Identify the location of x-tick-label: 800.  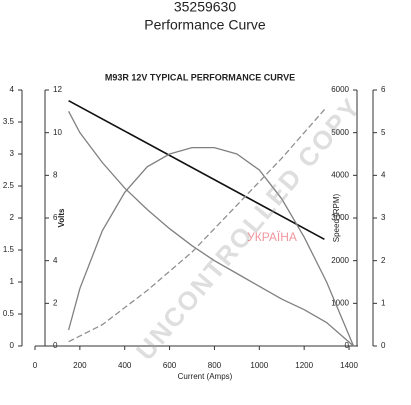
(215, 365).